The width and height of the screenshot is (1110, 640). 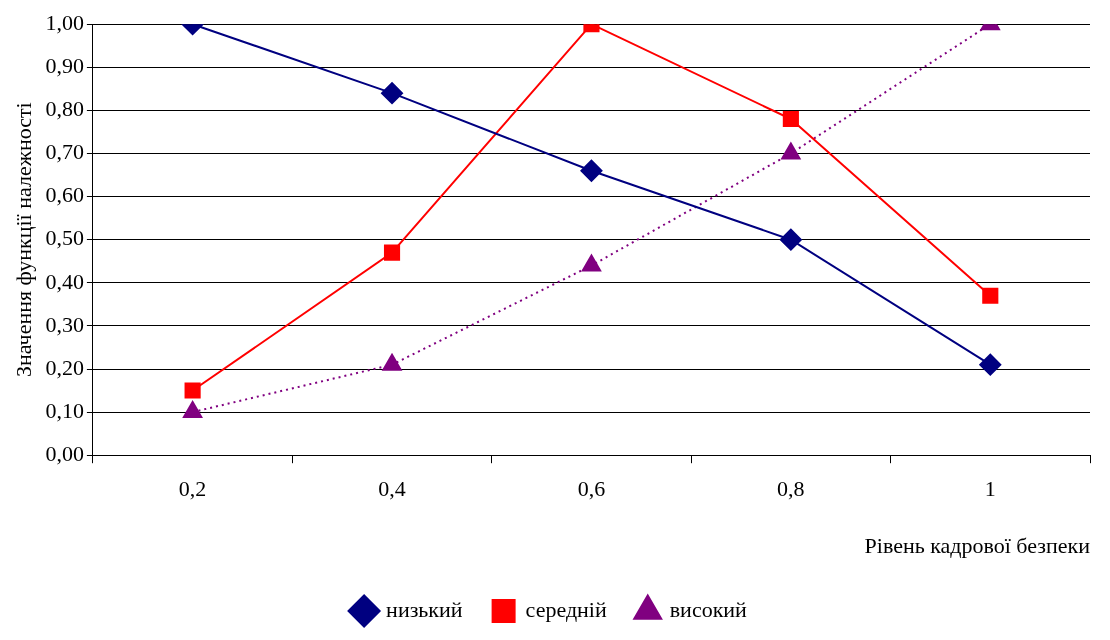 I want to click on x-axis-title: Рівень кадрової безпеки, so click(x=977, y=545).